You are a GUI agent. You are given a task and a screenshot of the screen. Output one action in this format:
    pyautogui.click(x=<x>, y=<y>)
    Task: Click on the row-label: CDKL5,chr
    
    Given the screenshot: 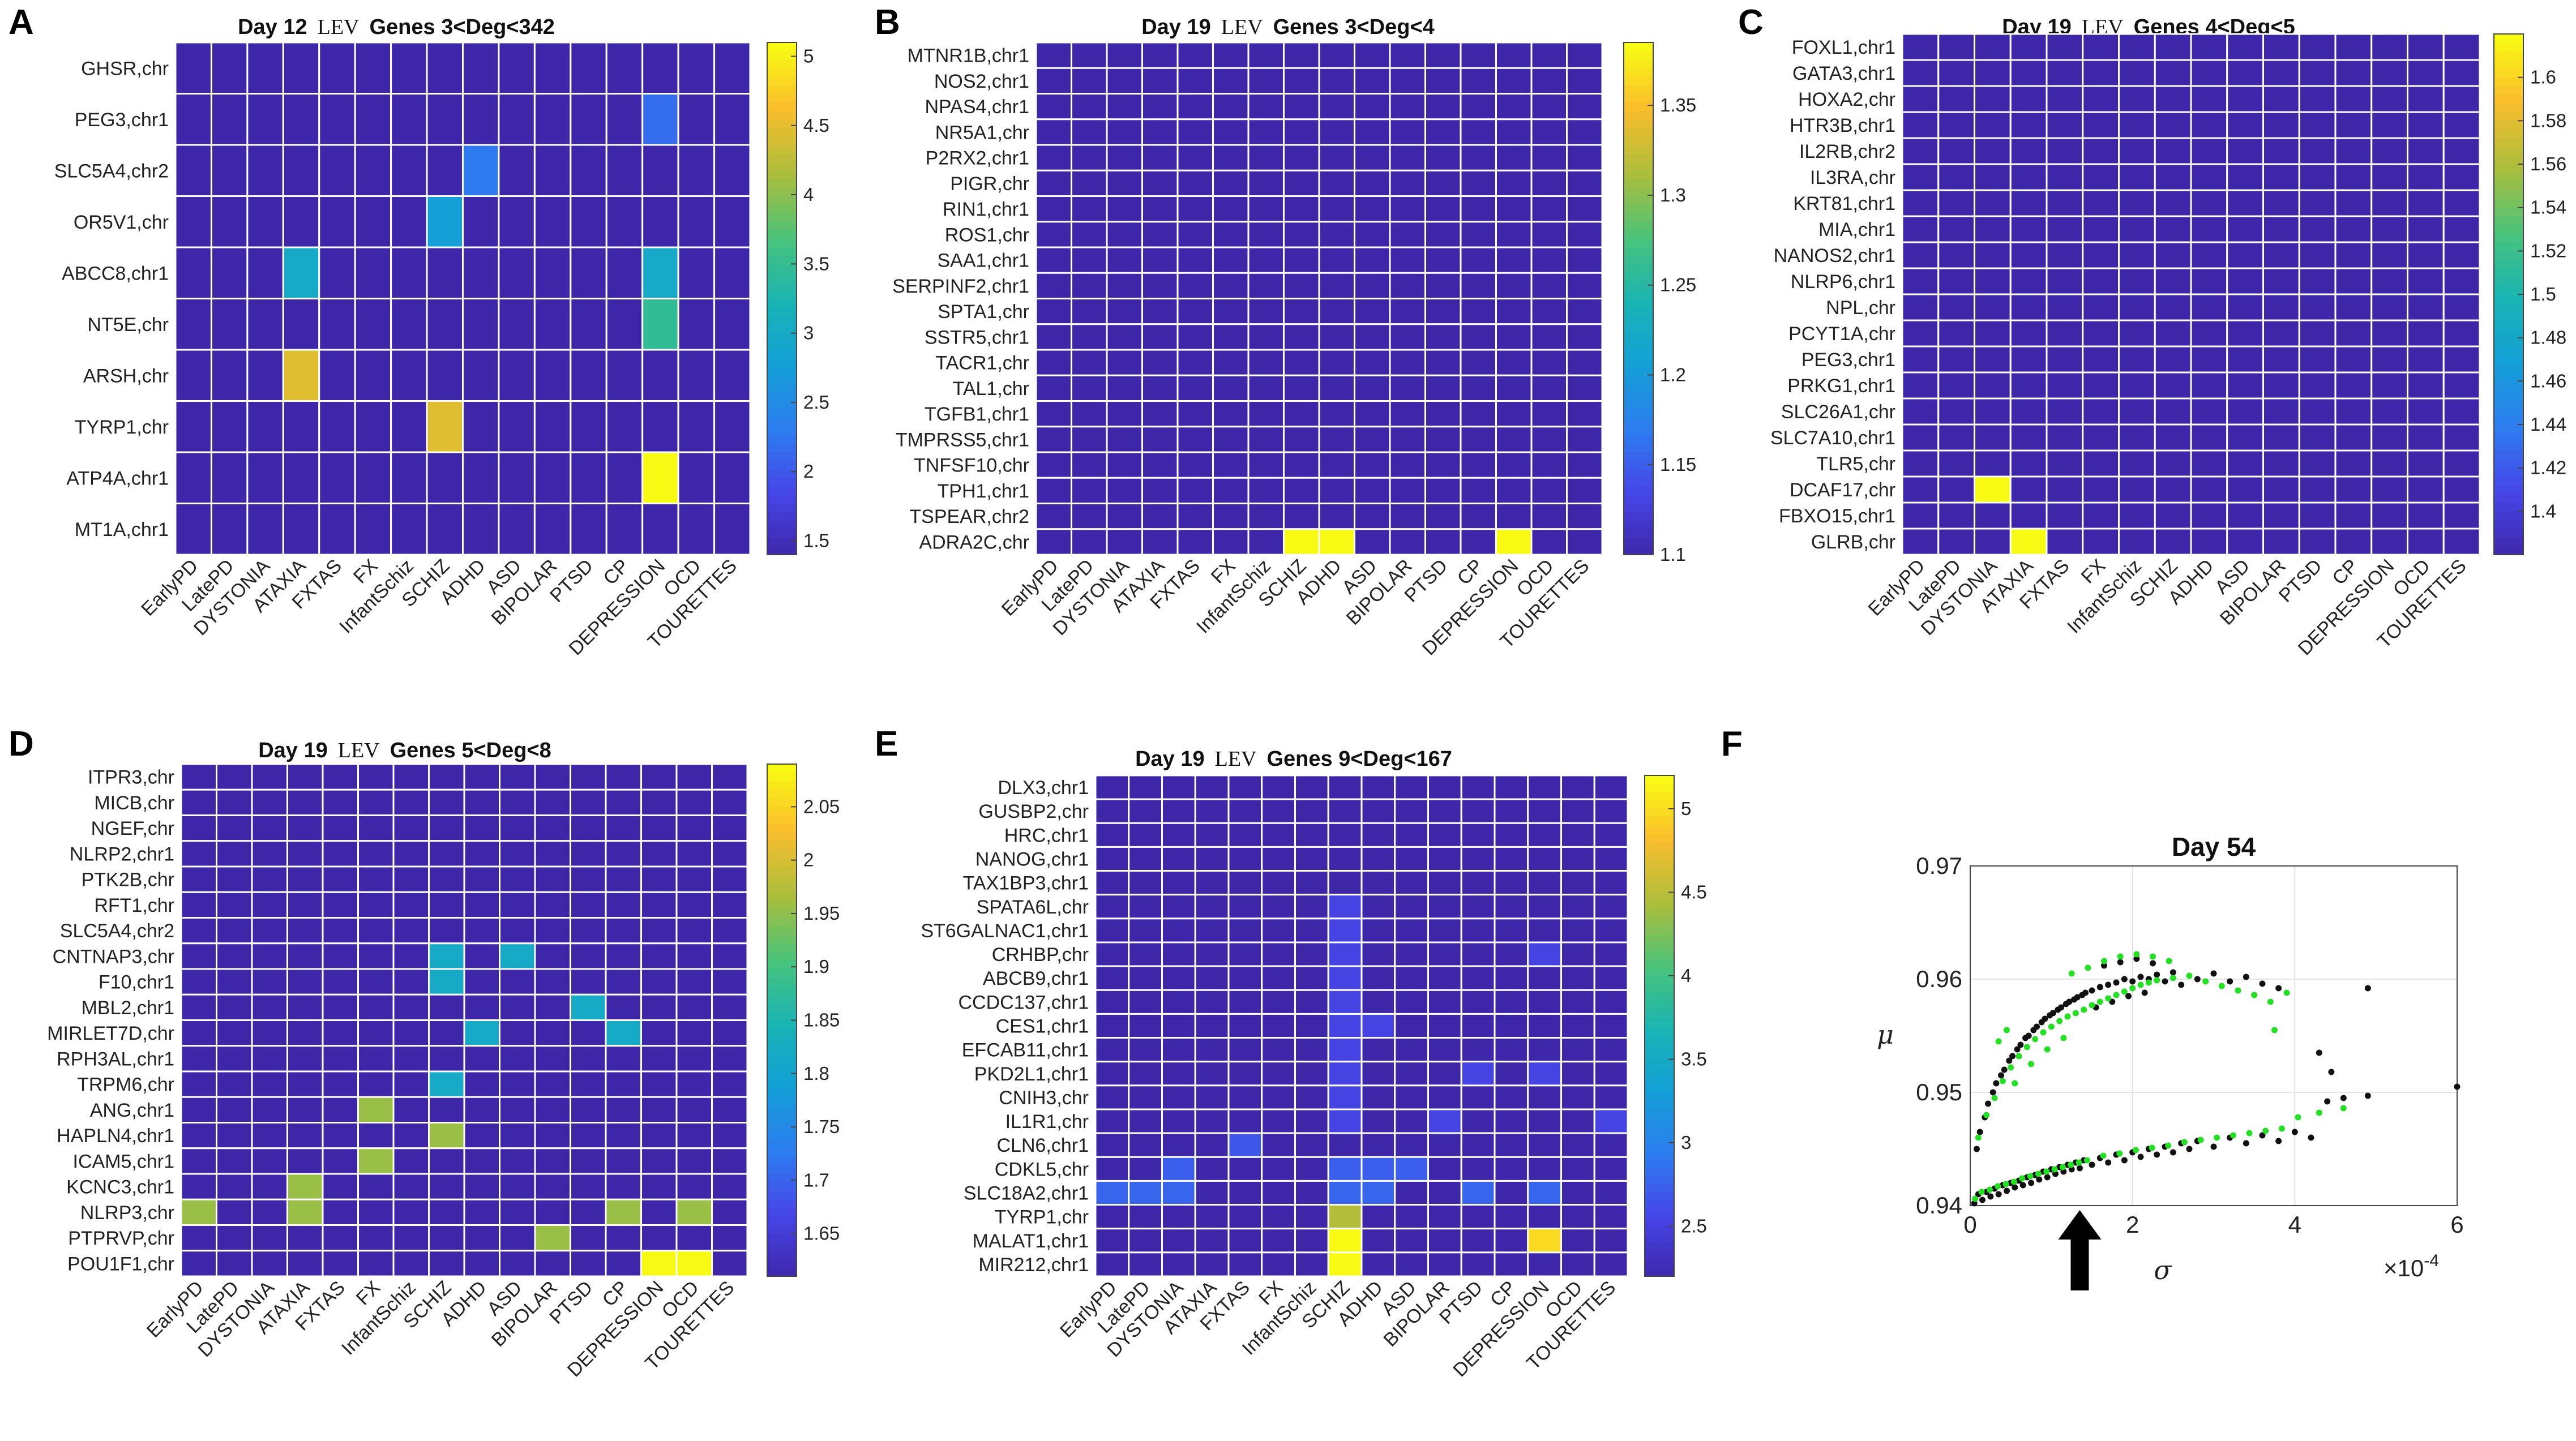 What is the action you would take?
    pyautogui.click(x=1042, y=1169)
    